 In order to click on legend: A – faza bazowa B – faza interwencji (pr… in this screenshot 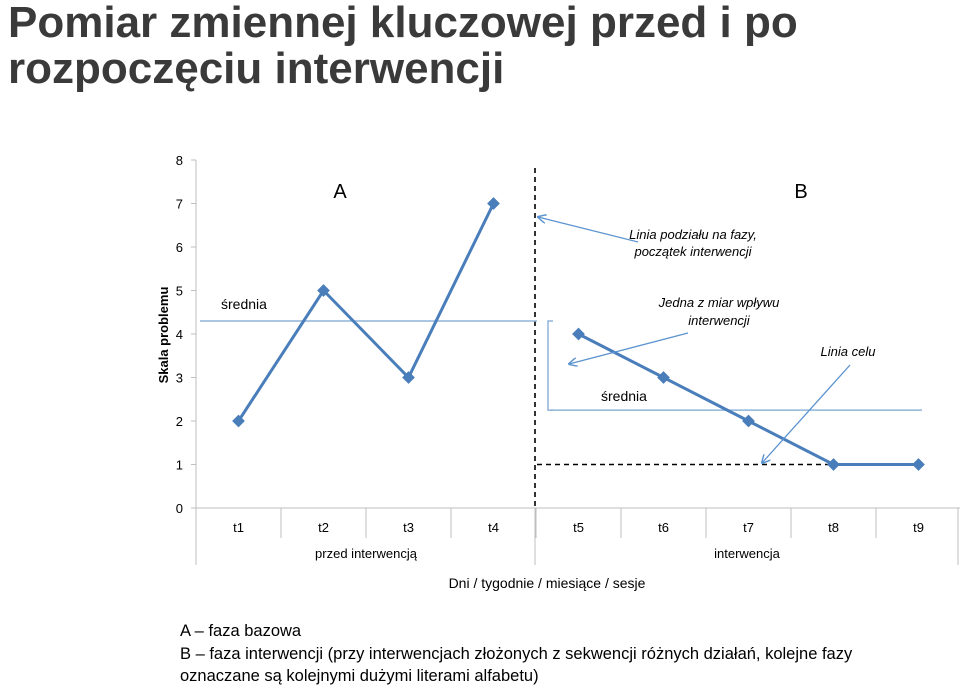, I will do `click(565, 654)`.